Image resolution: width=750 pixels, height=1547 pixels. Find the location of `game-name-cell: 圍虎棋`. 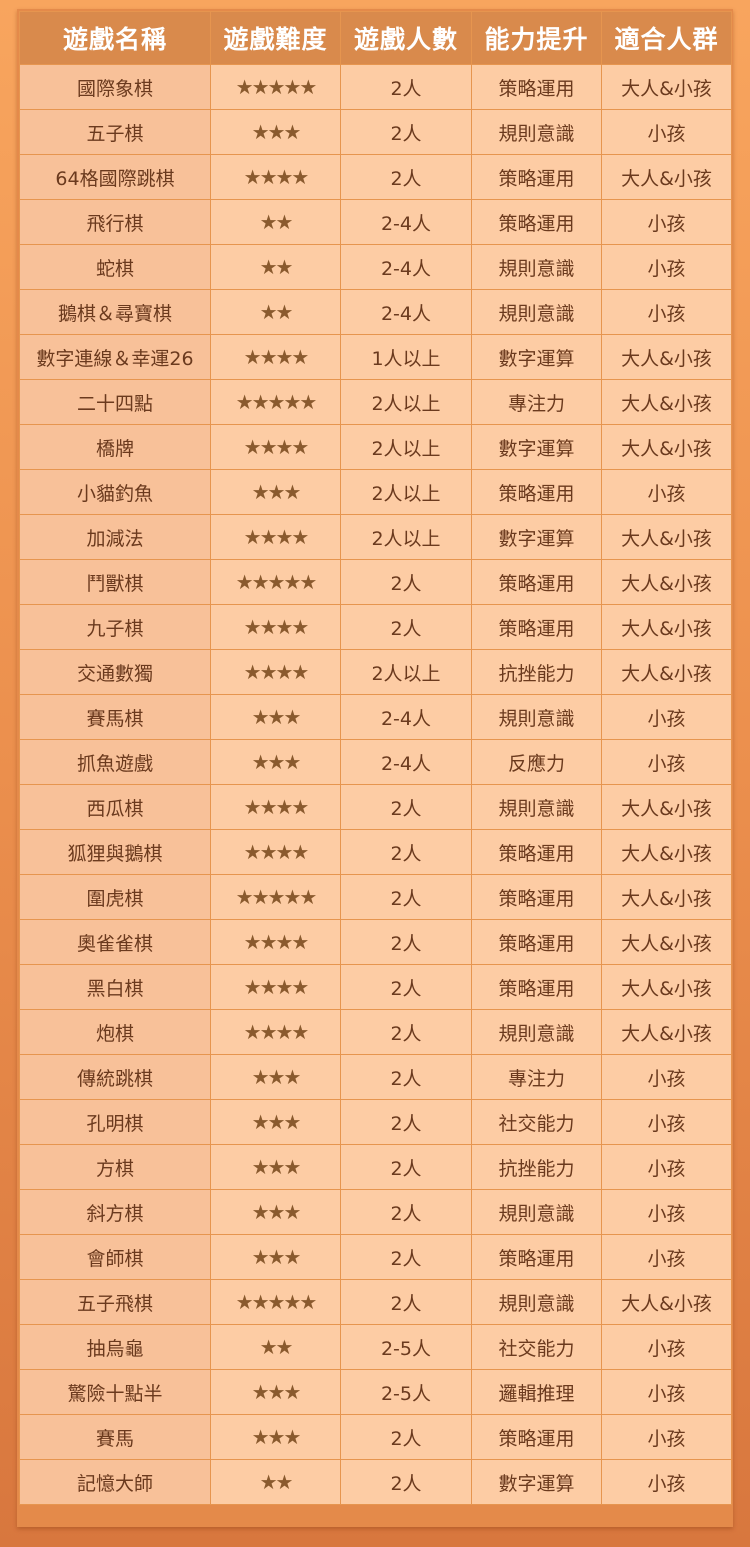

game-name-cell: 圍虎棋 is located at coordinates (115, 897).